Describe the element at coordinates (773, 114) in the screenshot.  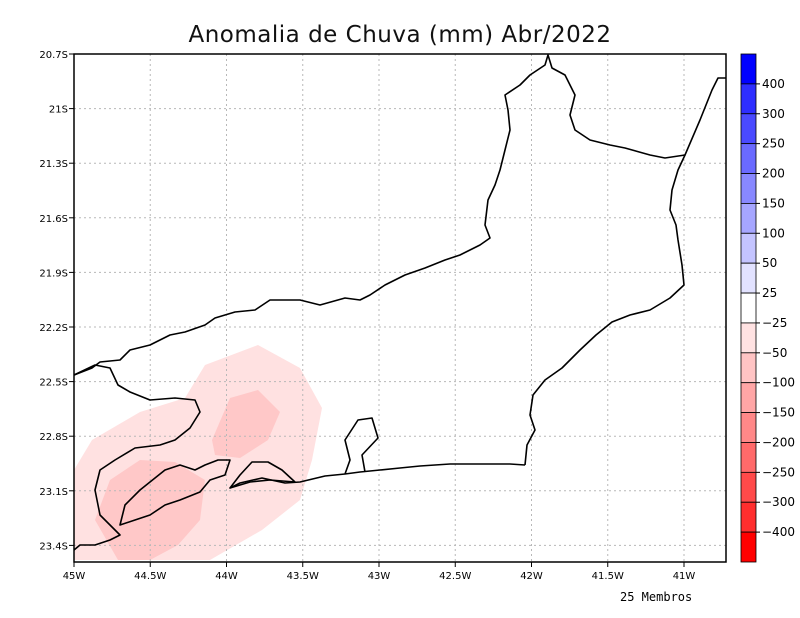
I see `colorbar-label: 300` at that location.